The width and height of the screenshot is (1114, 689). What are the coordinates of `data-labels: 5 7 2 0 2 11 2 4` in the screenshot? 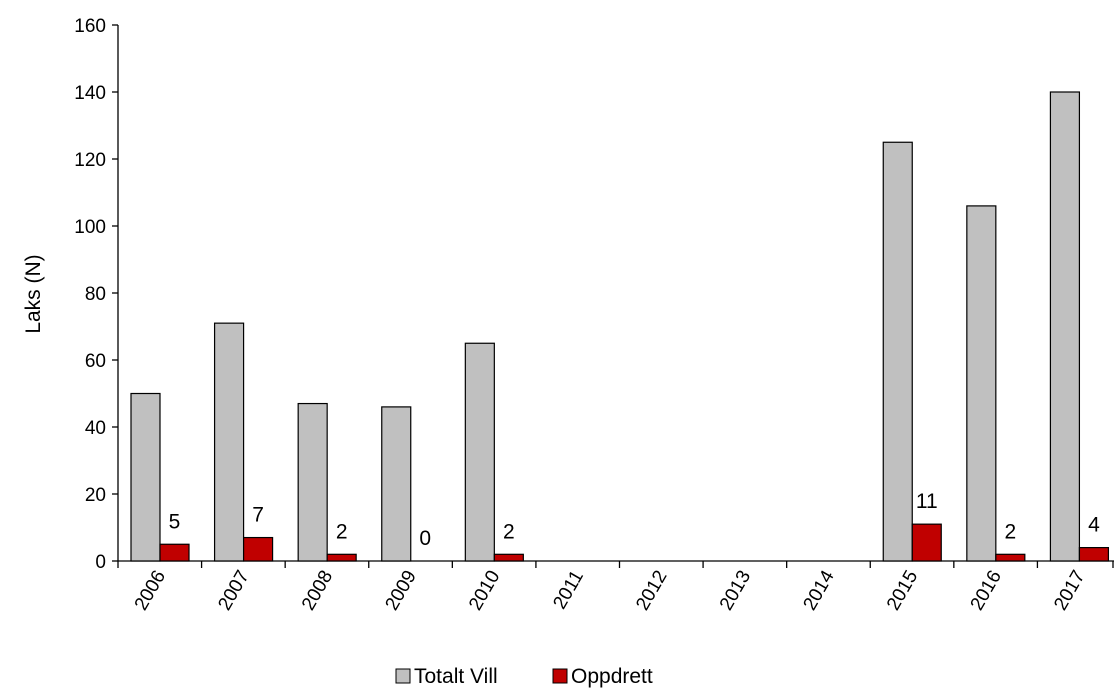 It's located at (634, 520).